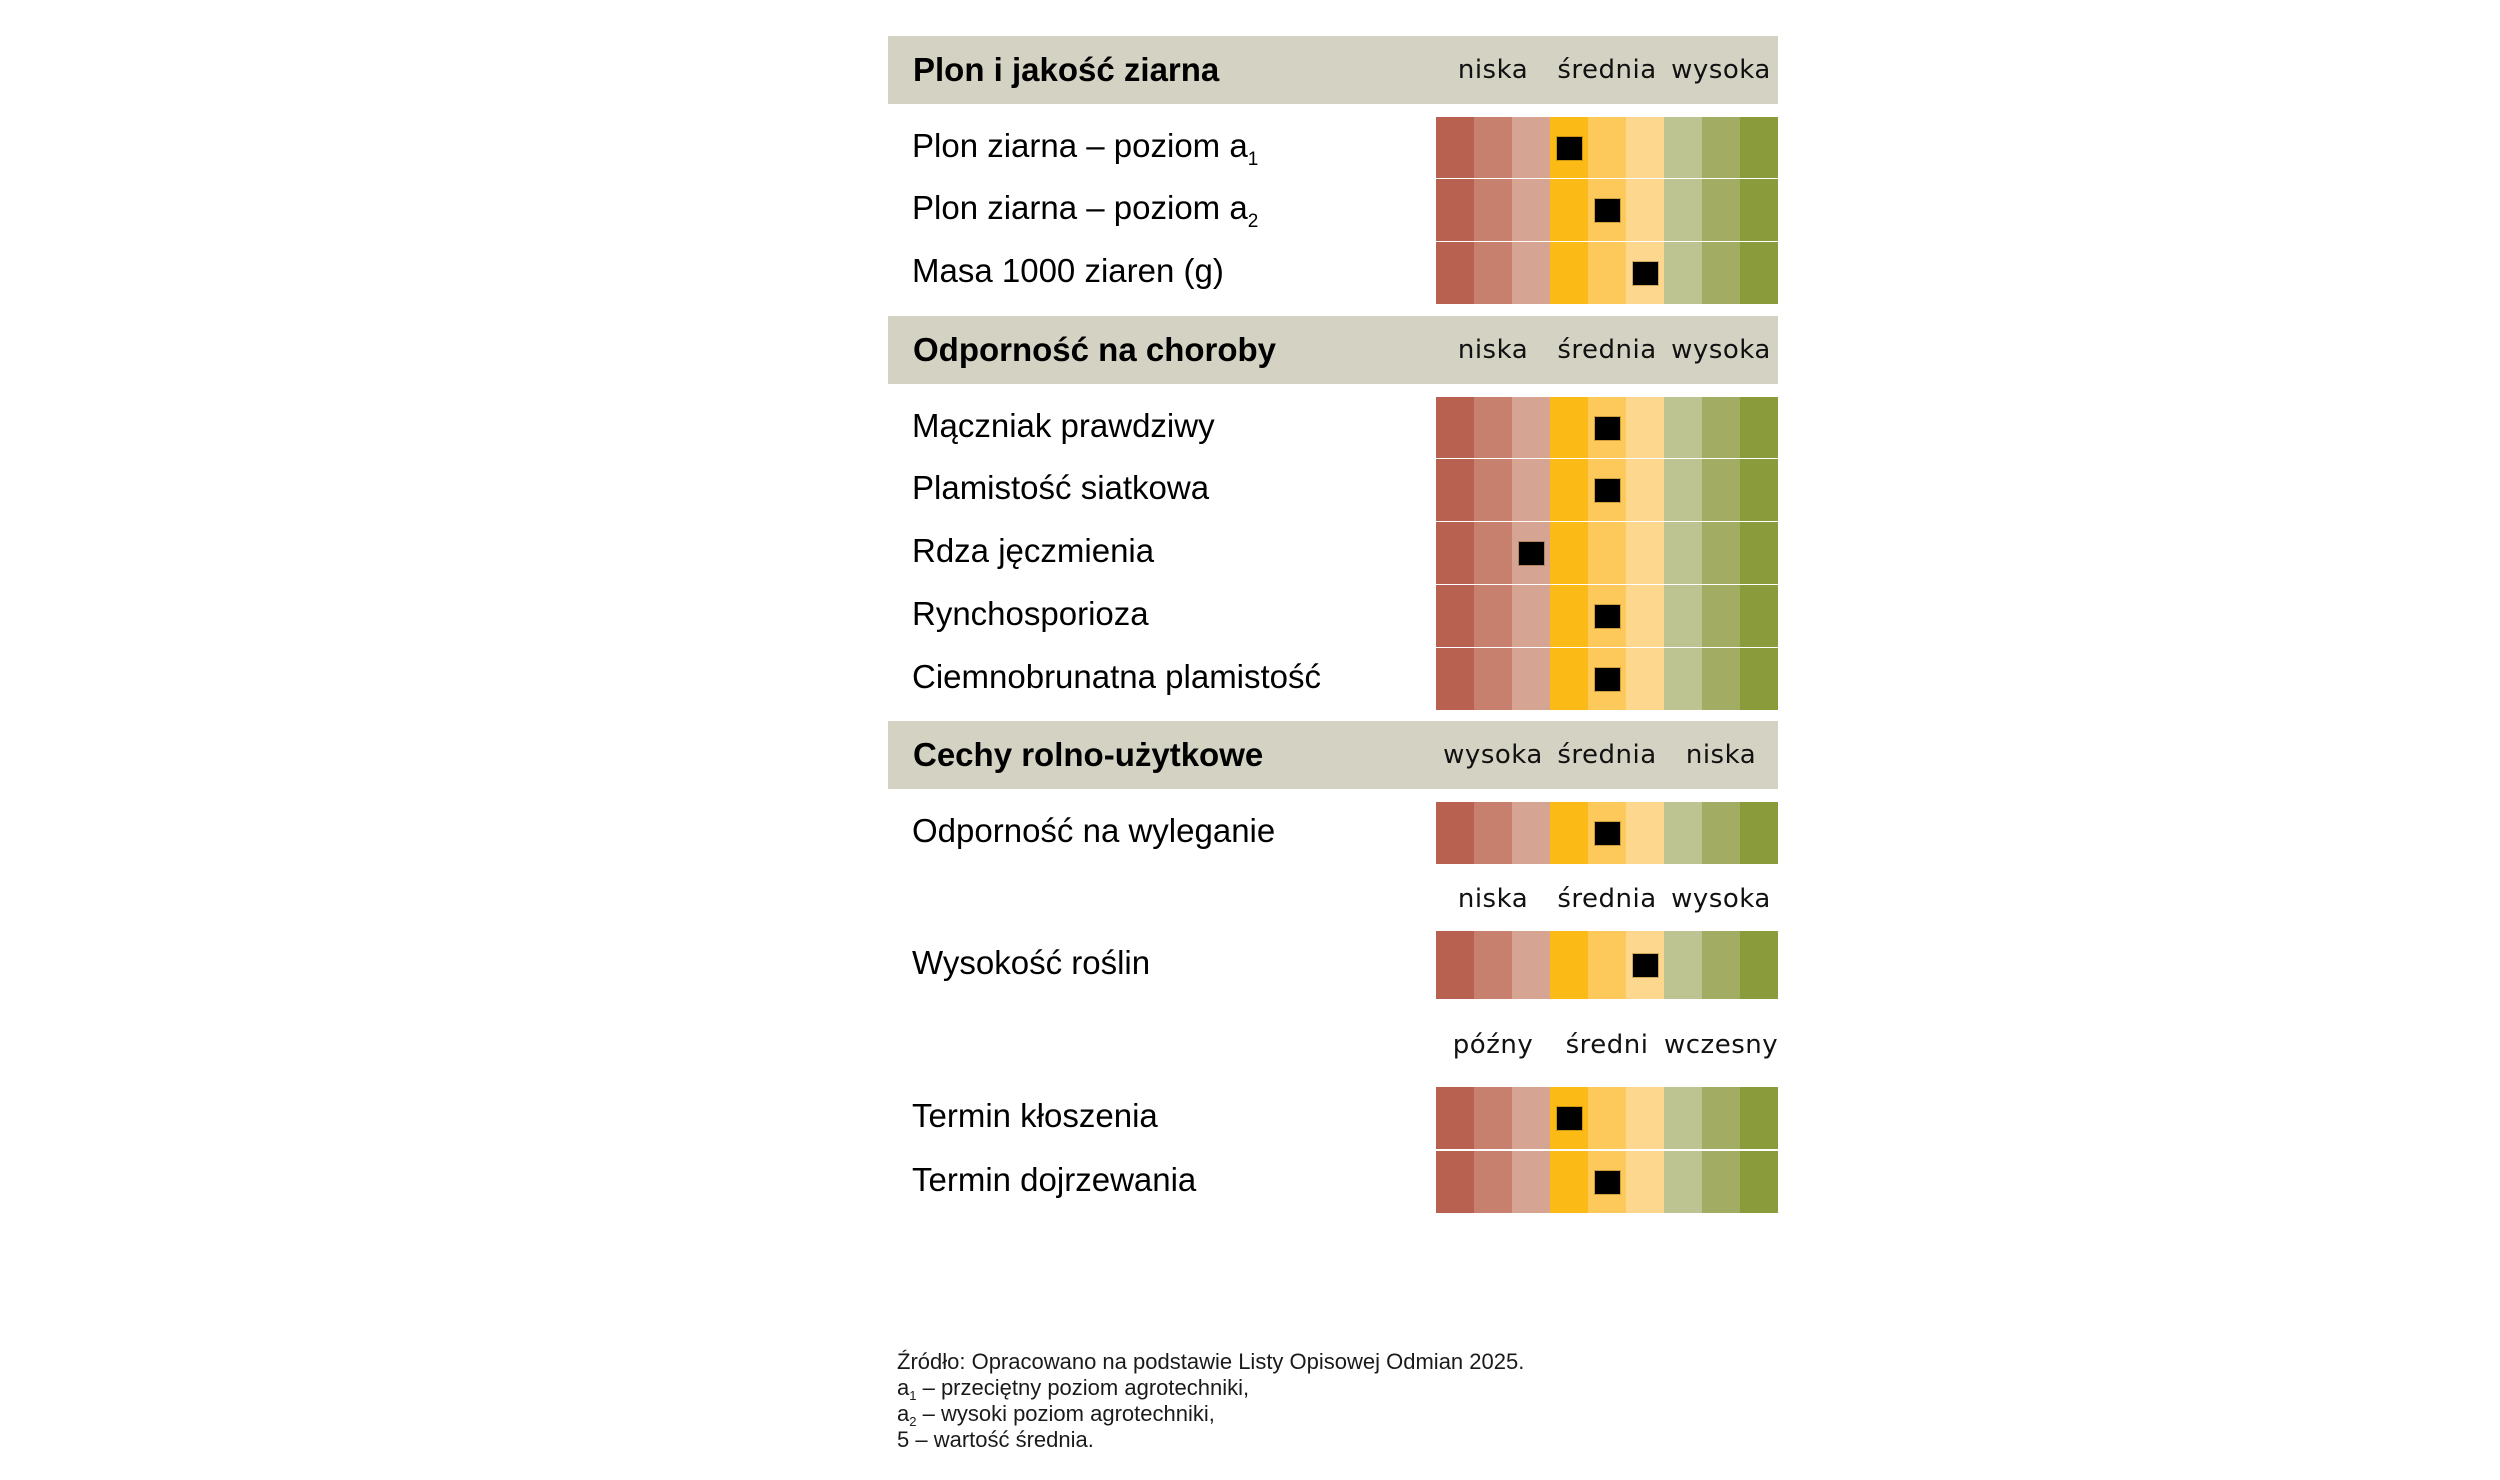 The width and height of the screenshot is (2500, 1480). I want to click on row-label-subscript: 2, so click(1253, 221).